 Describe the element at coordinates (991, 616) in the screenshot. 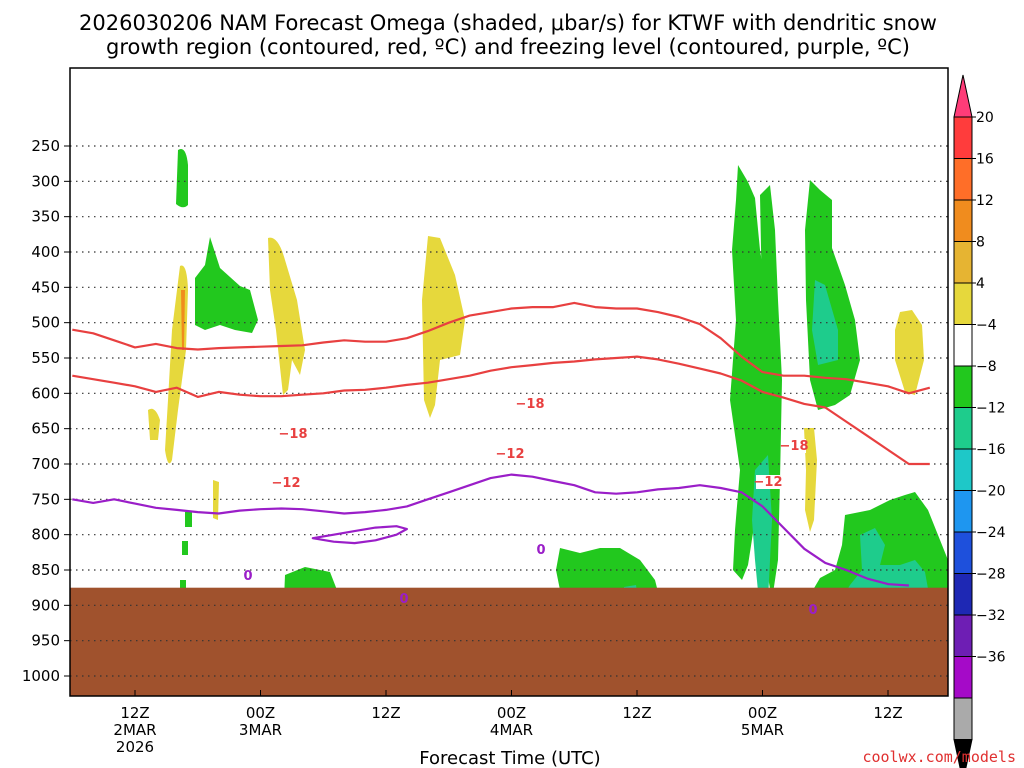

I see `colorbar-tick-label: −32` at that location.